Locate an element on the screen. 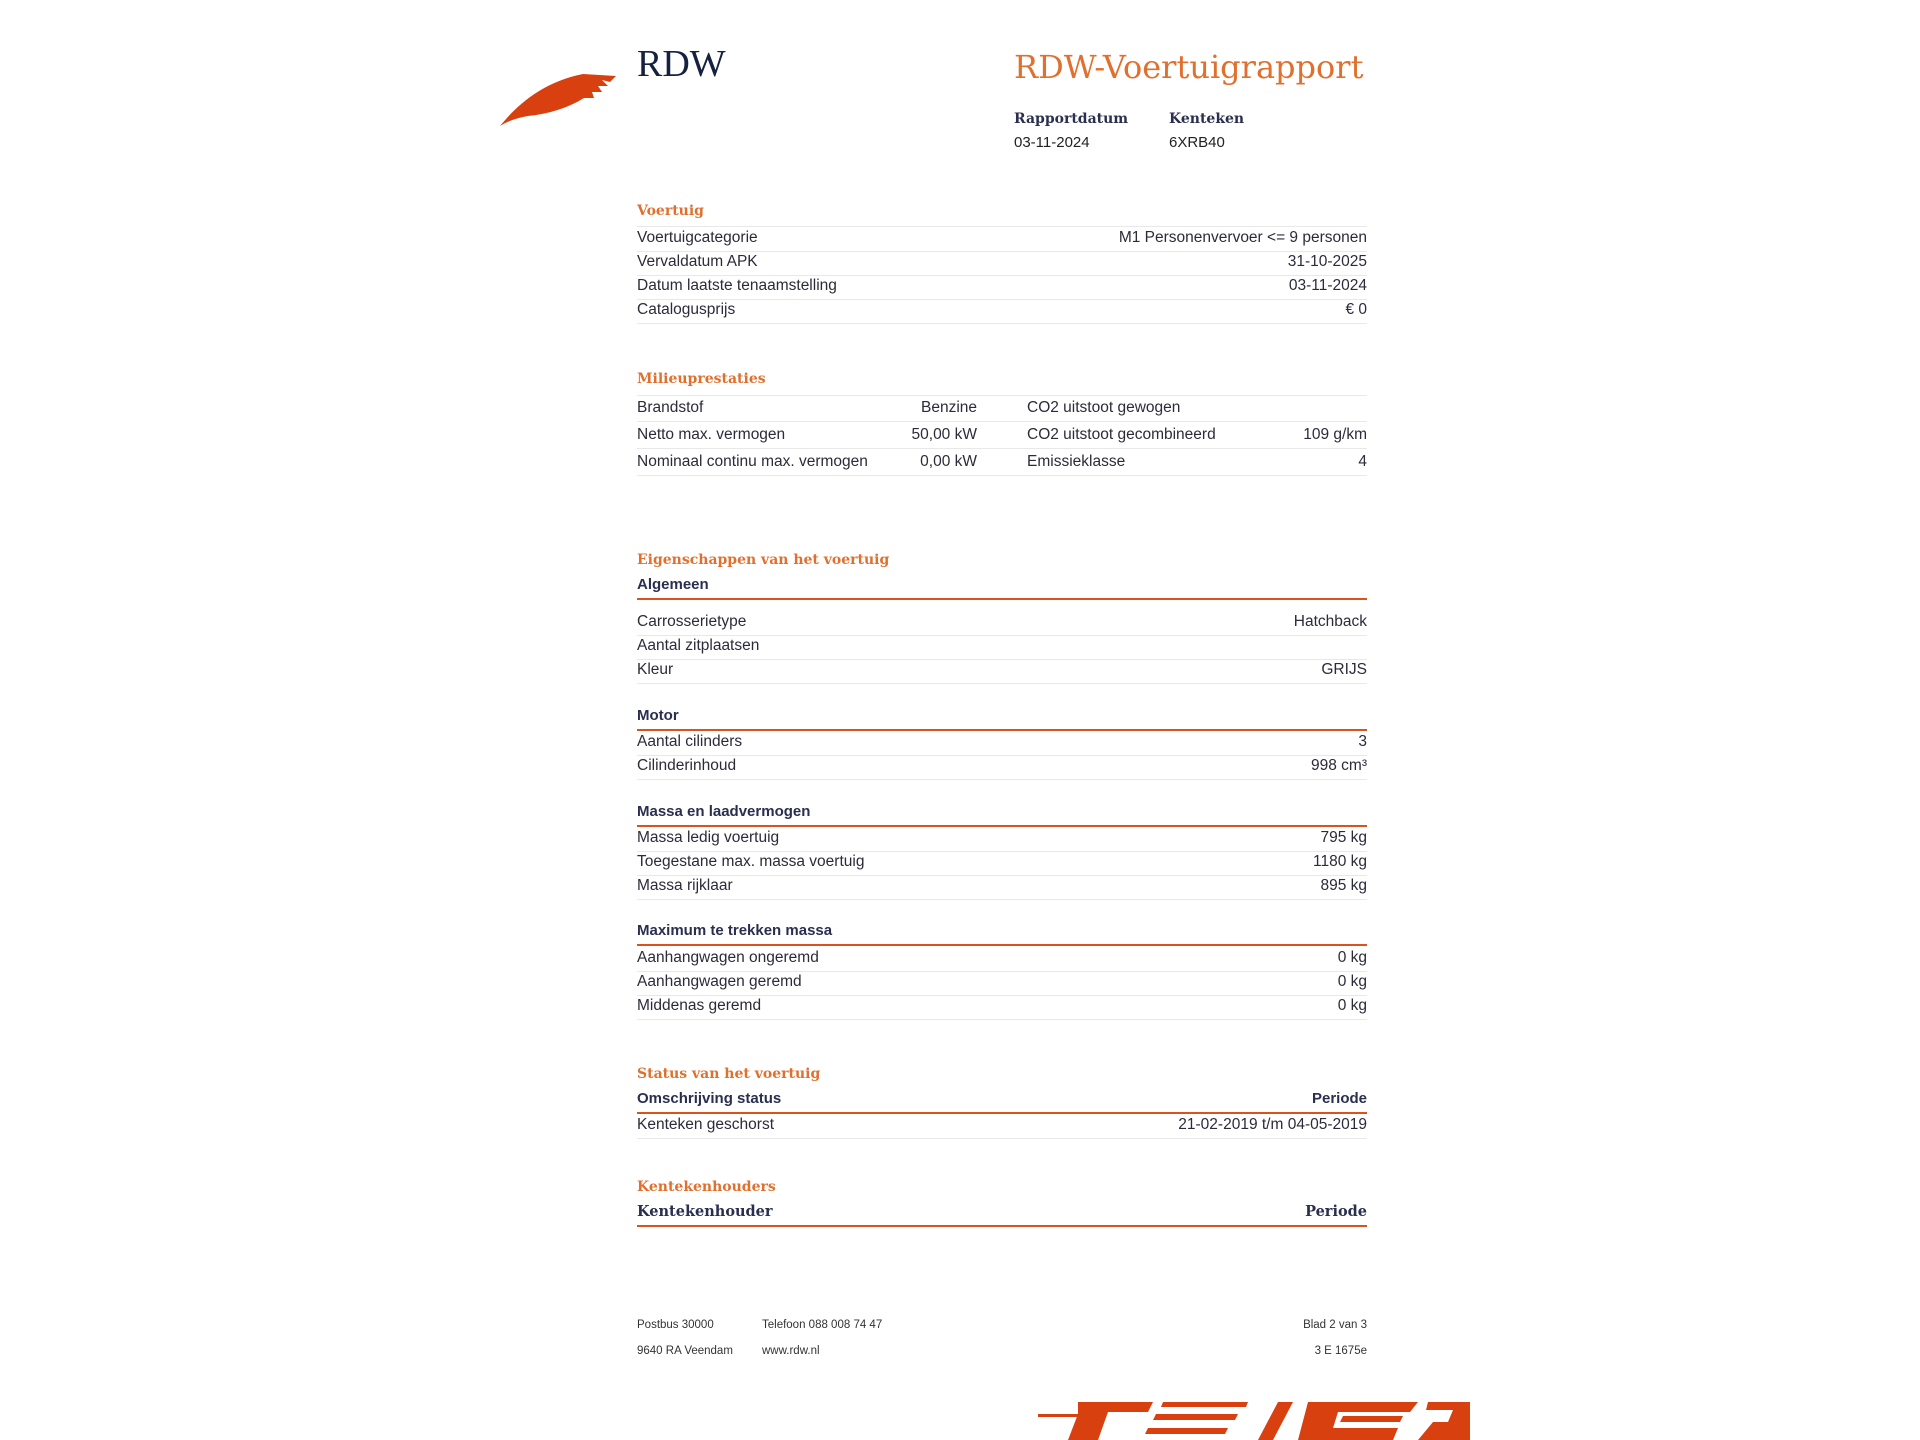  table-row: Datum laatste tenaamstelling 03-11-2024 is located at coordinates (1002, 287).